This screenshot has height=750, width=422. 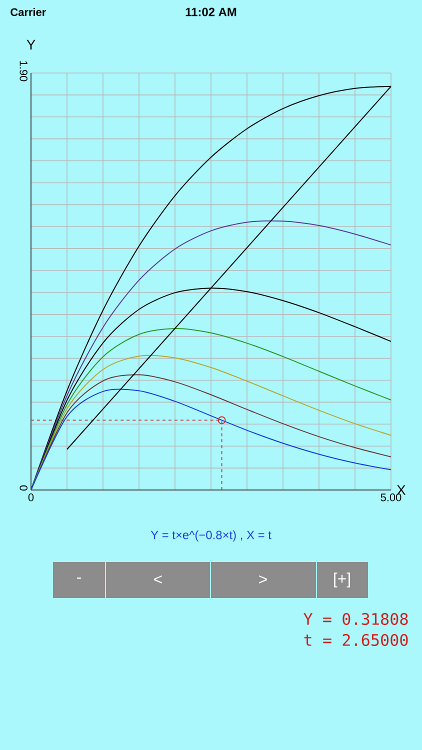 I want to click on x-axis-title: X, so click(x=401, y=490).